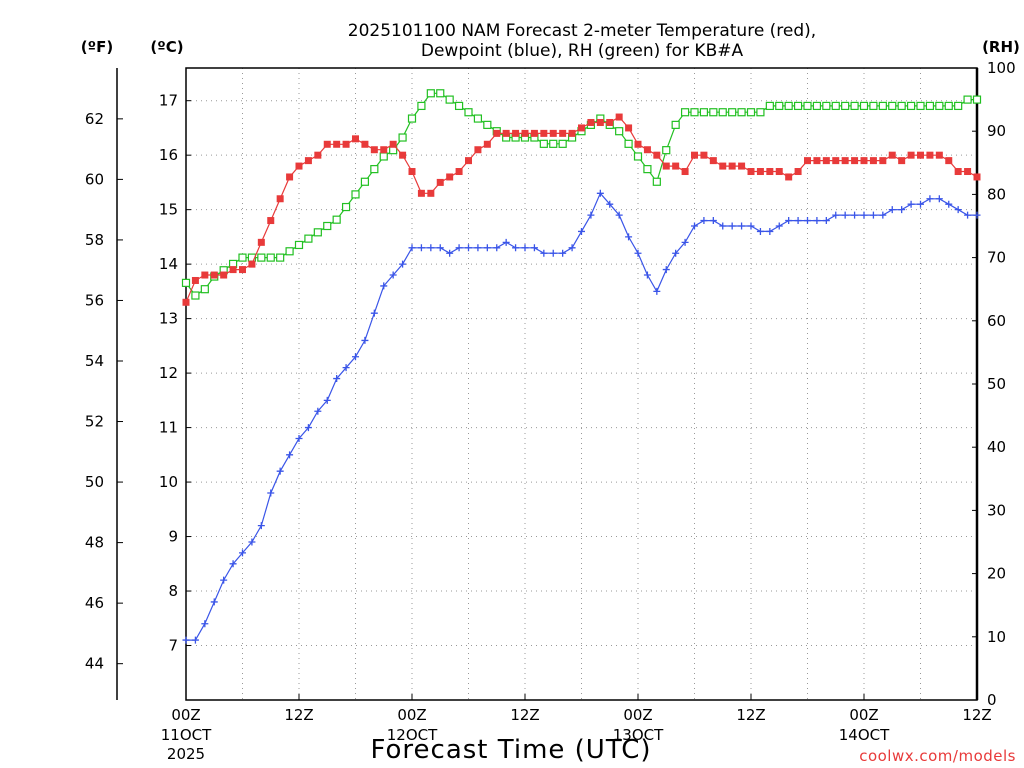  I want to click on celsius-tick-label: 16, so click(168, 155).